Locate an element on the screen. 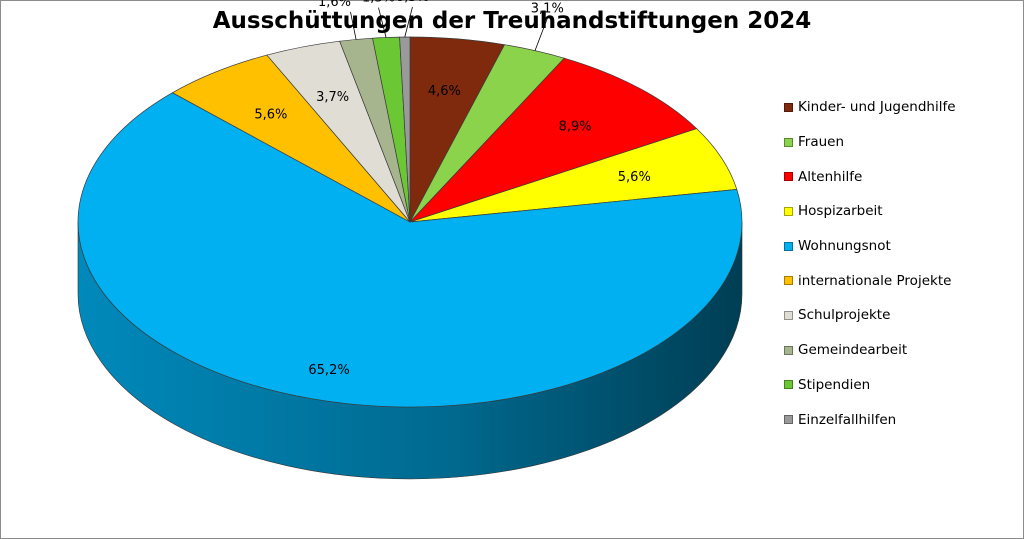 The width and height of the screenshot is (1024, 539). legend-item-3: Hospizarbeit is located at coordinates (870, 211).